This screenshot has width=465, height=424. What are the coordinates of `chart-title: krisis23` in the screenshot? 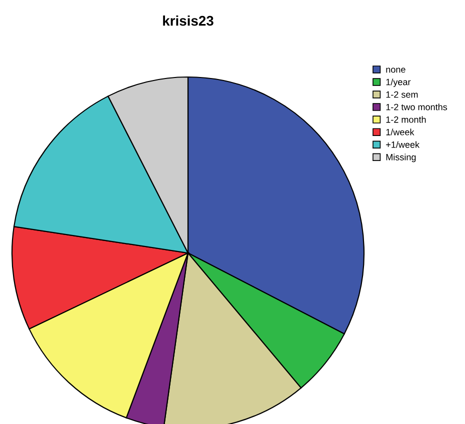 It's located at (188, 21).